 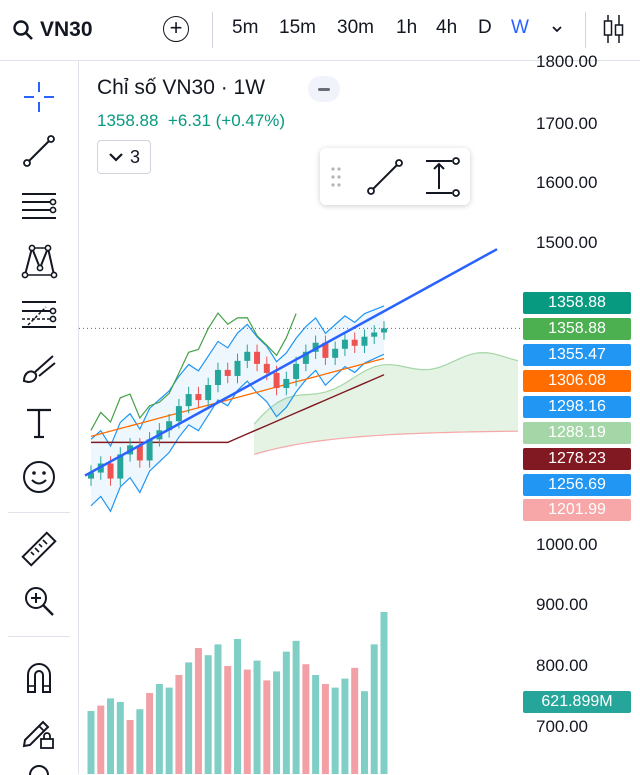 I want to click on fib-retracement-icon, so click(x=39, y=206).